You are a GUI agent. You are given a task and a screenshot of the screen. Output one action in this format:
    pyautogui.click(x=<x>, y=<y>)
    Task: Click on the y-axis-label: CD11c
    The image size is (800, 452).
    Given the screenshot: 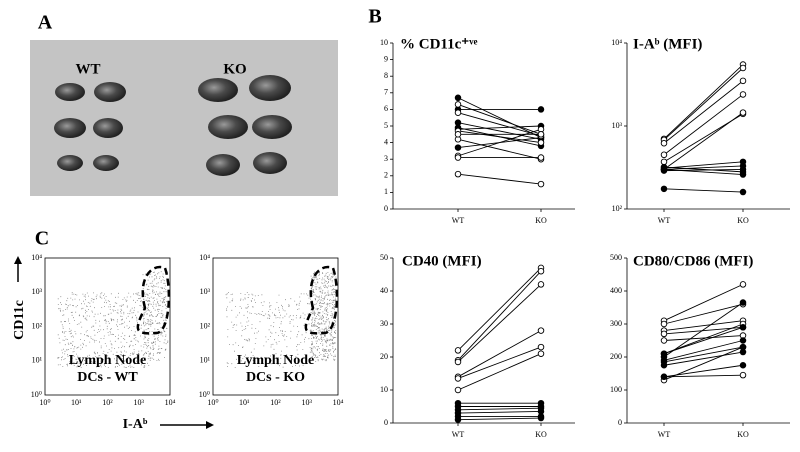 What is the action you would take?
    pyautogui.click(x=19, y=320)
    